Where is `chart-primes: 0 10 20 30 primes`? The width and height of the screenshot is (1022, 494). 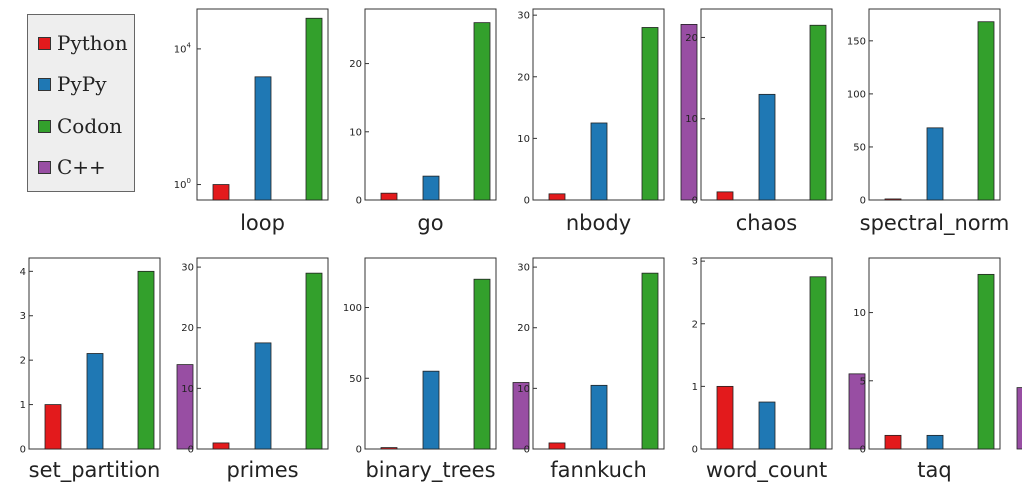 chart-primes: 0 10 20 30 primes is located at coordinates (255, 369).